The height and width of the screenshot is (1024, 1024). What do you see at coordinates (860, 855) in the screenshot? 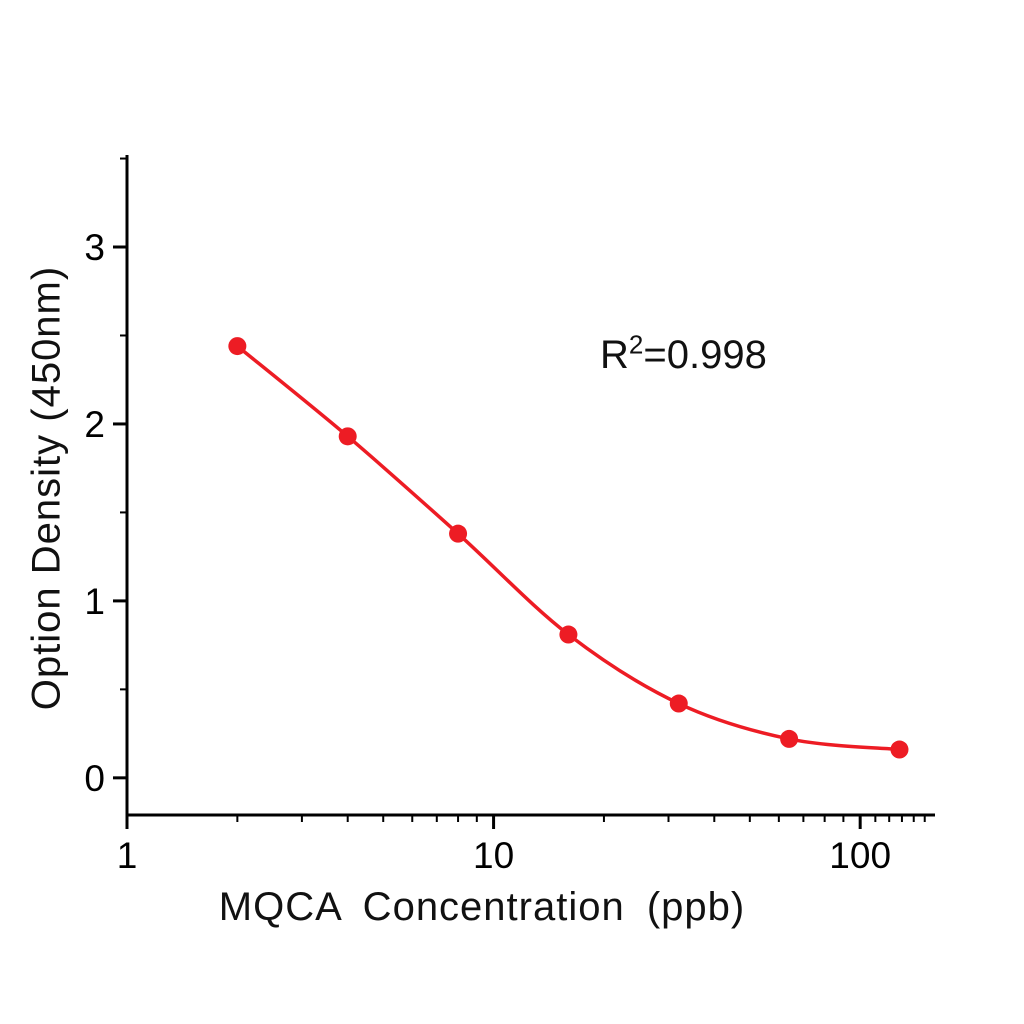
I see `x-tick-label: 100` at bounding box center [860, 855].